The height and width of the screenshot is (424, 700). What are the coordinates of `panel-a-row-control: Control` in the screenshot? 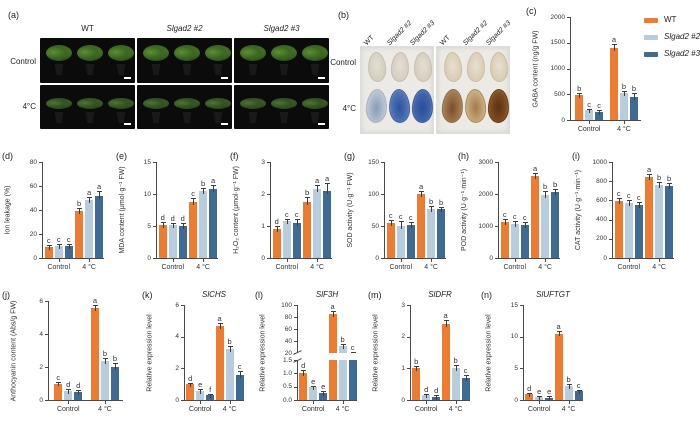 It's located at (23, 61).